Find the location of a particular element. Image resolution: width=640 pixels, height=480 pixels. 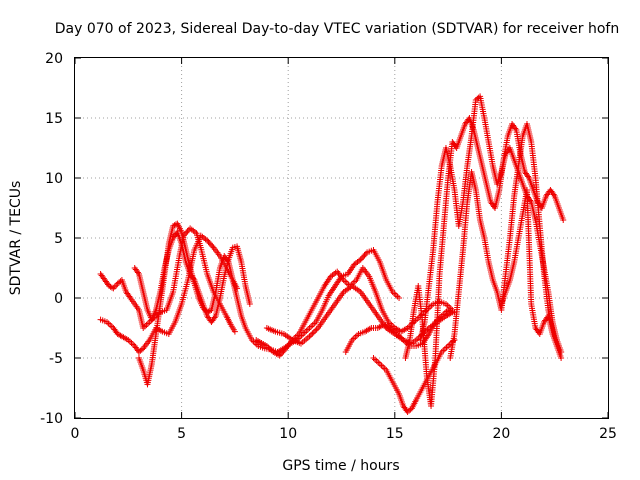

y-tick-label: -10 is located at coordinates (51, 419).